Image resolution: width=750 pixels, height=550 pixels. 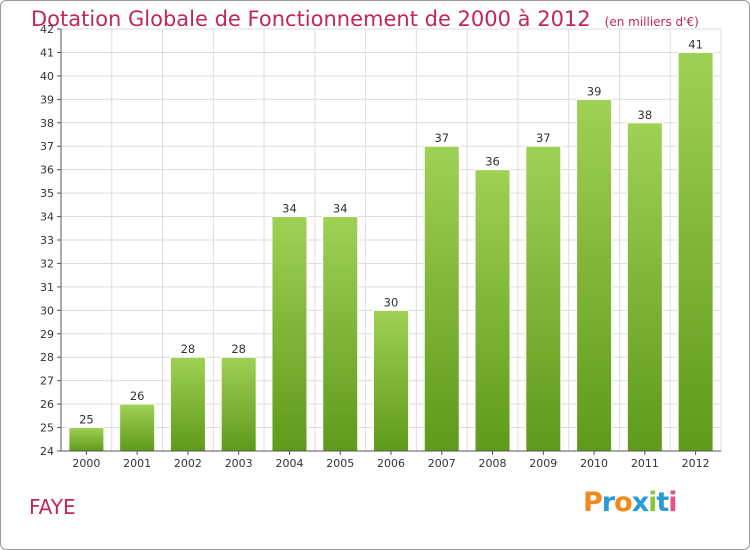 What do you see at coordinates (391, 380) in the screenshot?
I see `bar-2006` at bounding box center [391, 380].